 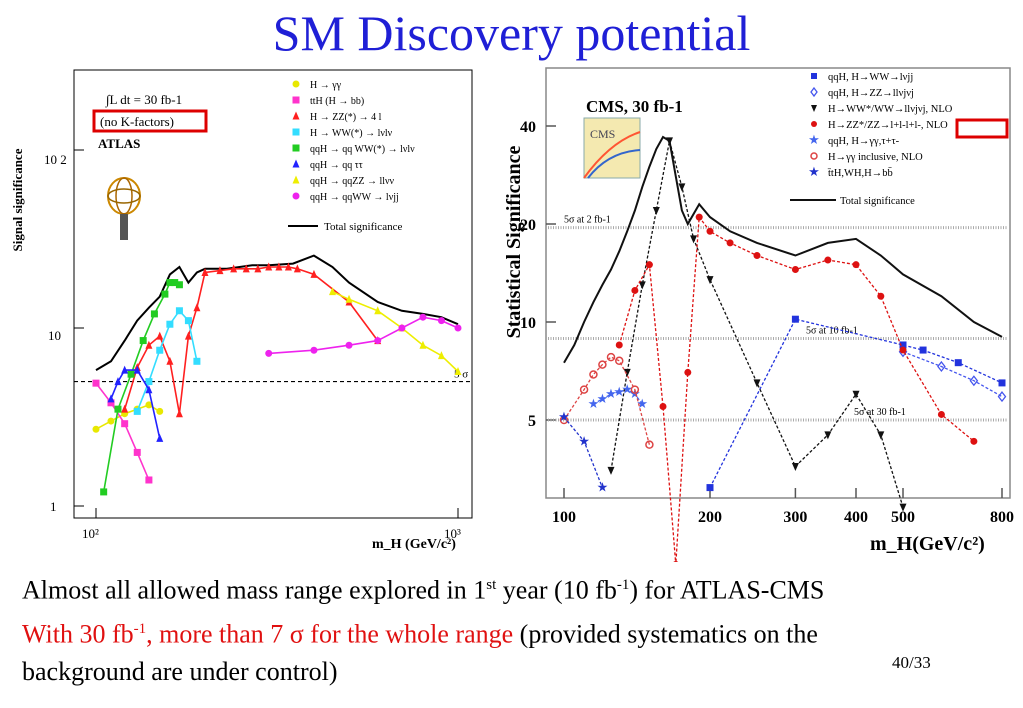 What do you see at coordinates (890, 109) in the screenshot?
I see `cms-legend-label-WW: H→WW*/WW→llνjνj, NLO` at bounding box center [890, 109].